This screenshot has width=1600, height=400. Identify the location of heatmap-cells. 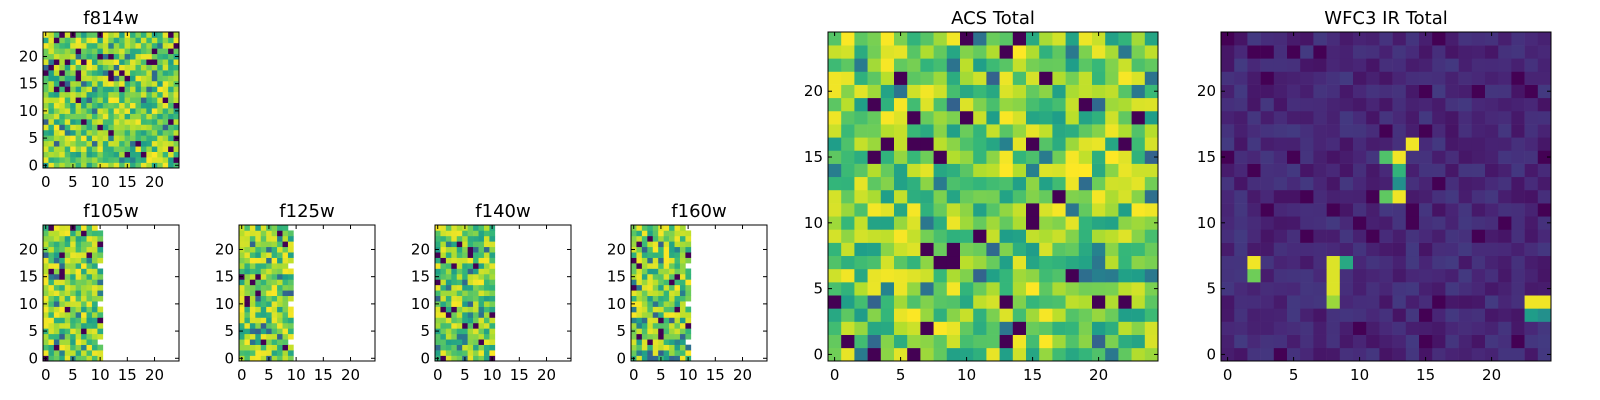
(661, 293).